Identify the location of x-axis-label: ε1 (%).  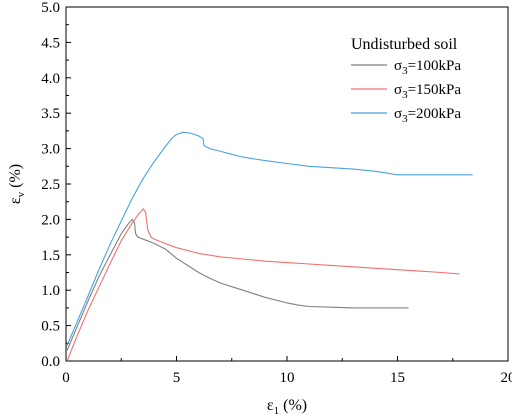
(287, 407).